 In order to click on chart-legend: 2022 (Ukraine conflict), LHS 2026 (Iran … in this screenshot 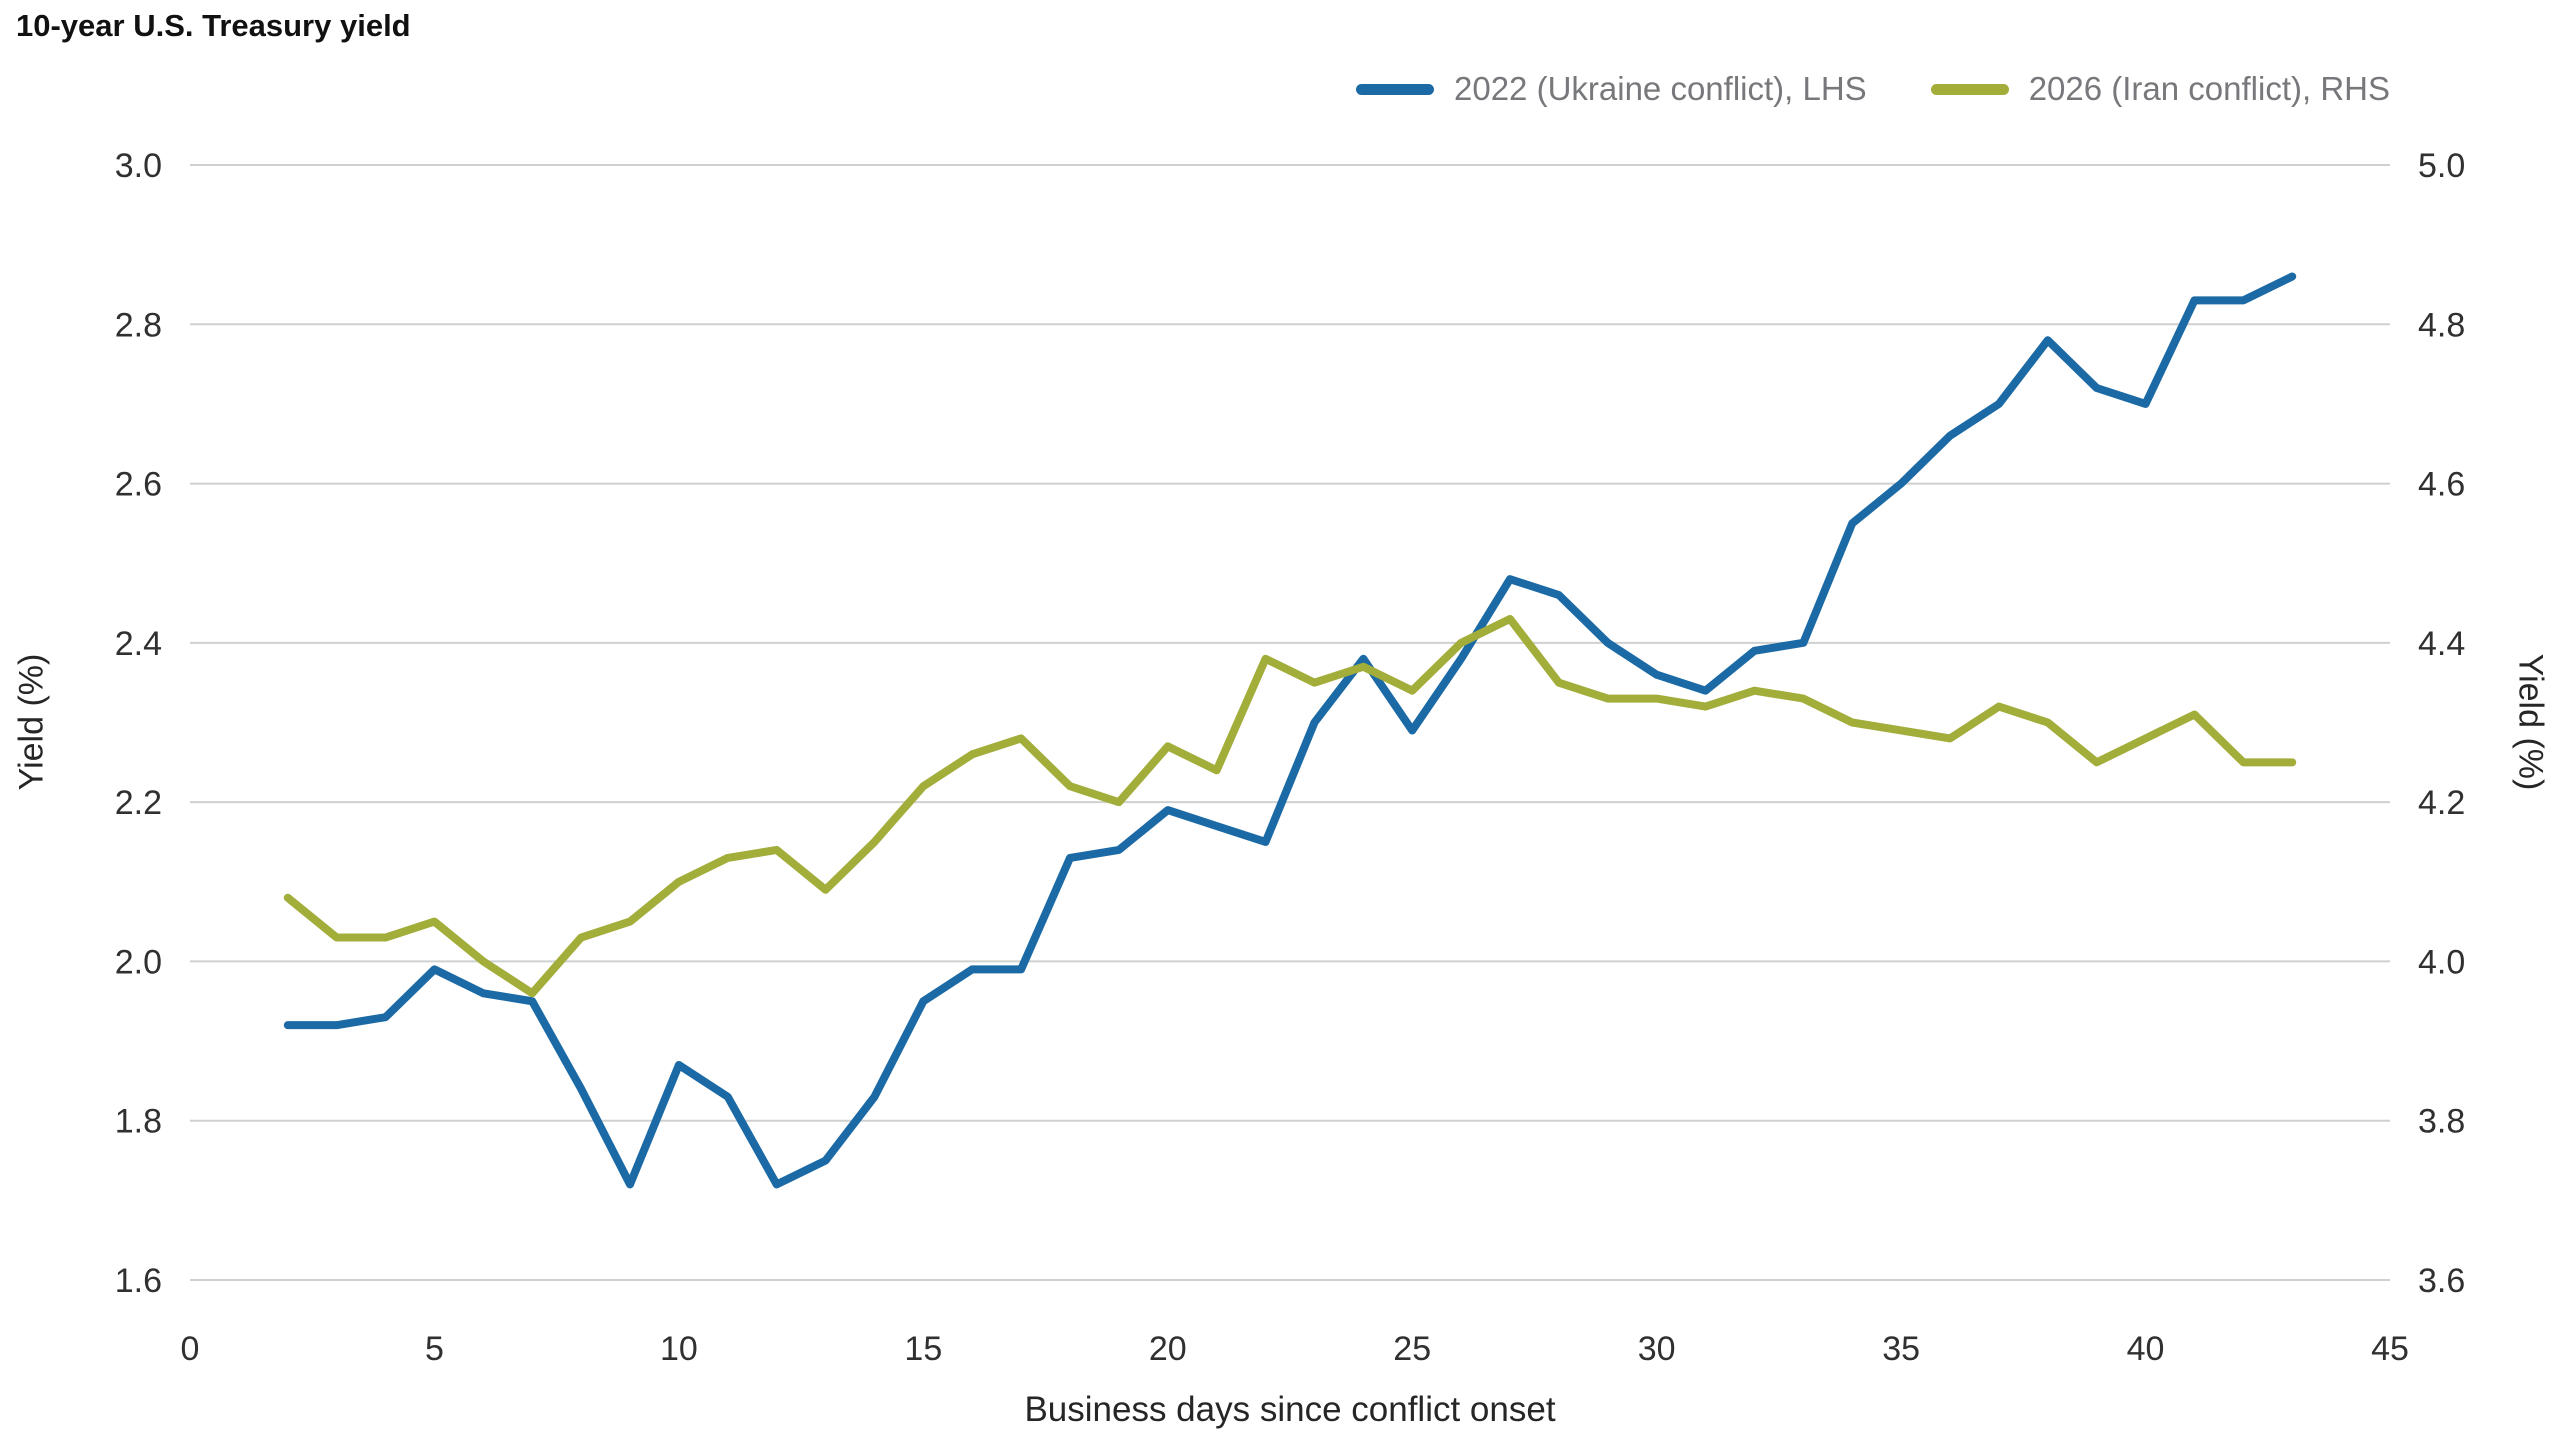, I will do `click(1873, 89)`.